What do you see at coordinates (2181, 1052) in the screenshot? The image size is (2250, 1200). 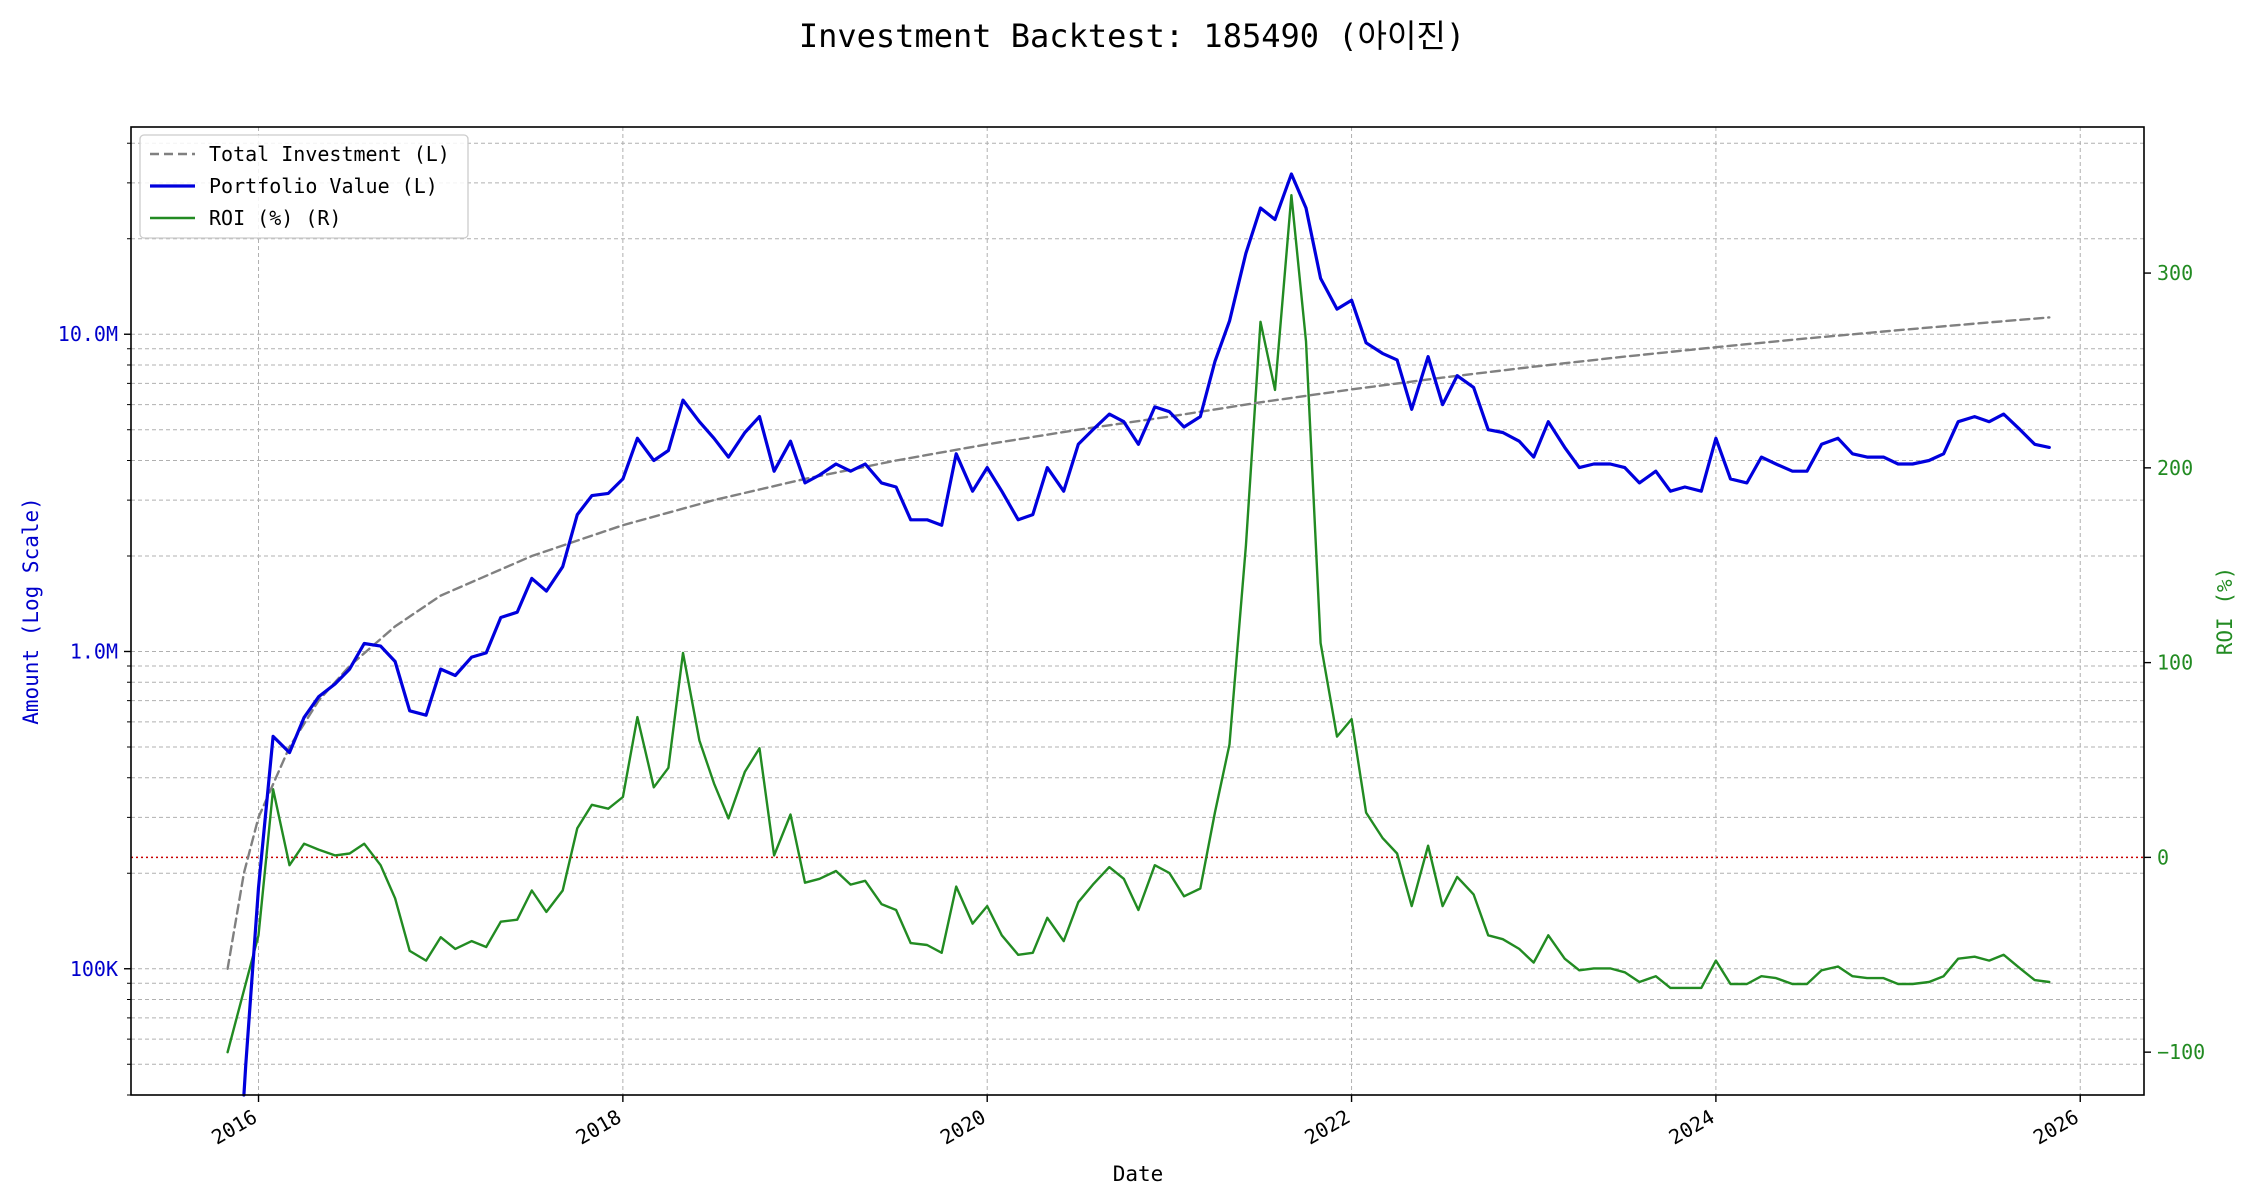 I see `y-right-tick-label: −100` at bounding box center [2181, 1052].